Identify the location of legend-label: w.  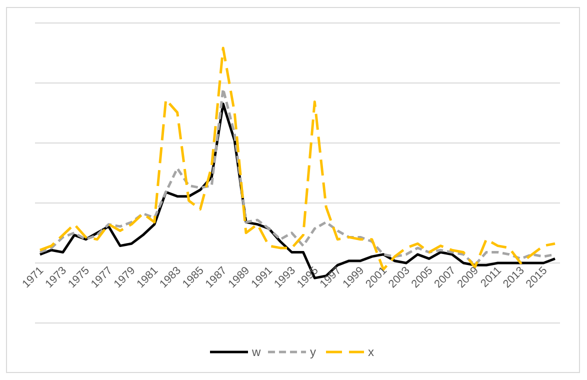
(256, 352).